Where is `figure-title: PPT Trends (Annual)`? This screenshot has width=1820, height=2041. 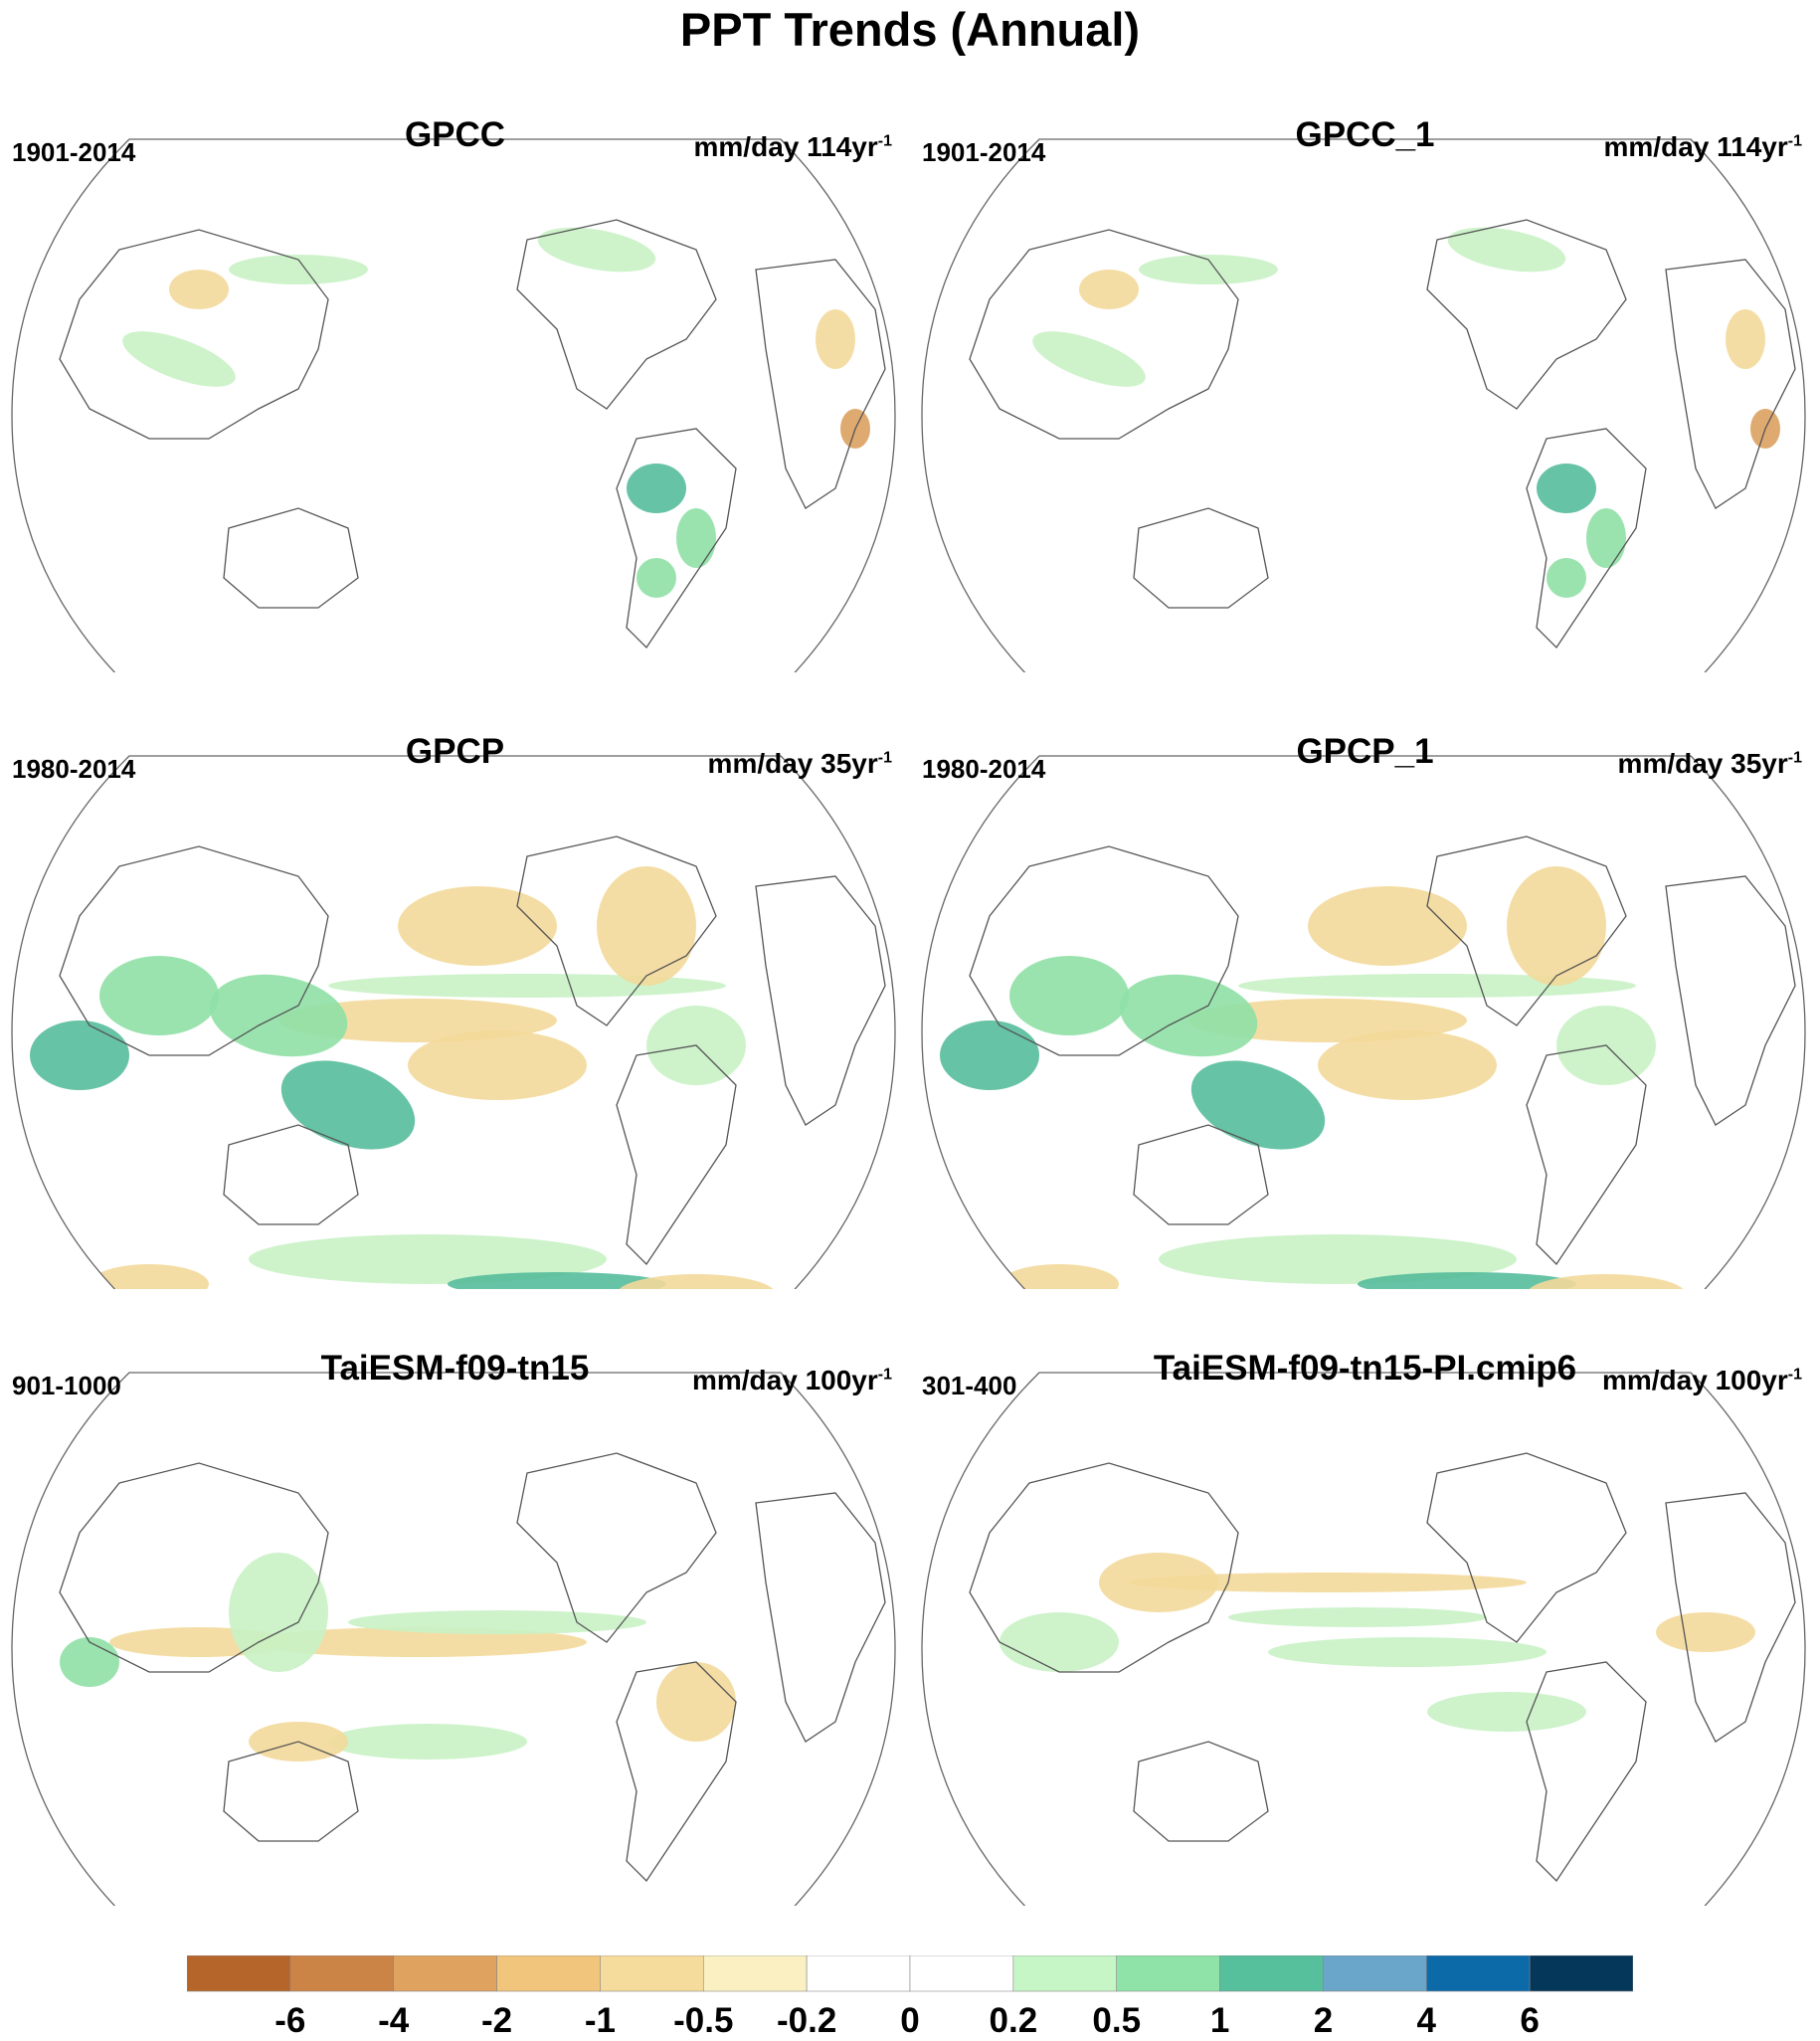 figure-title: PPT Trends (Annual) is located at coordinates (910, 29).